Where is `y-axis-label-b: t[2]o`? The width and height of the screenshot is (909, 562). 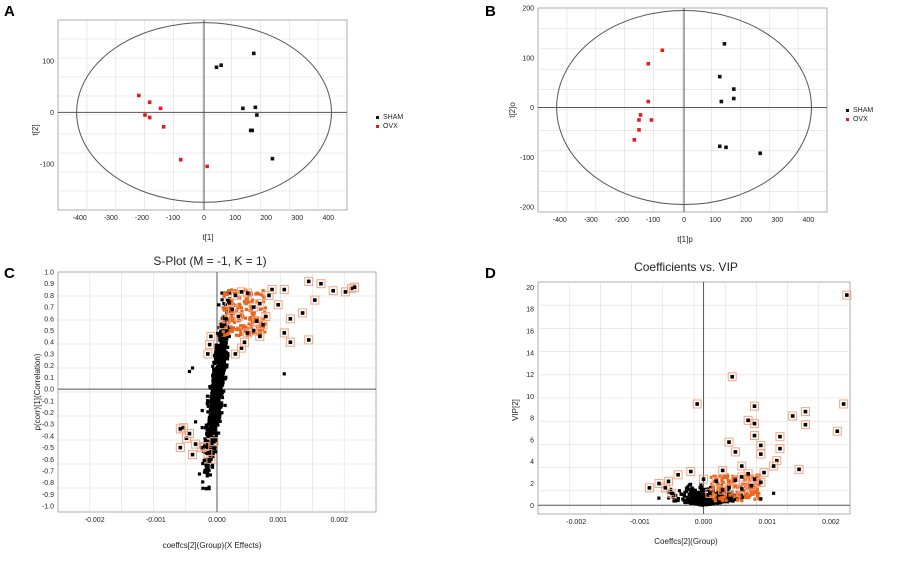 y-axis-label-b: t[2]o is located at coordinates (512, 110).